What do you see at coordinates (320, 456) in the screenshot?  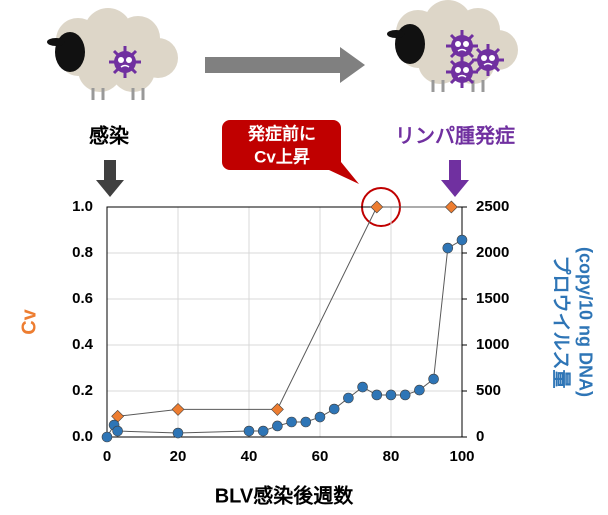 I see `x-tick-label: 60` at bounding box center [320, 456].